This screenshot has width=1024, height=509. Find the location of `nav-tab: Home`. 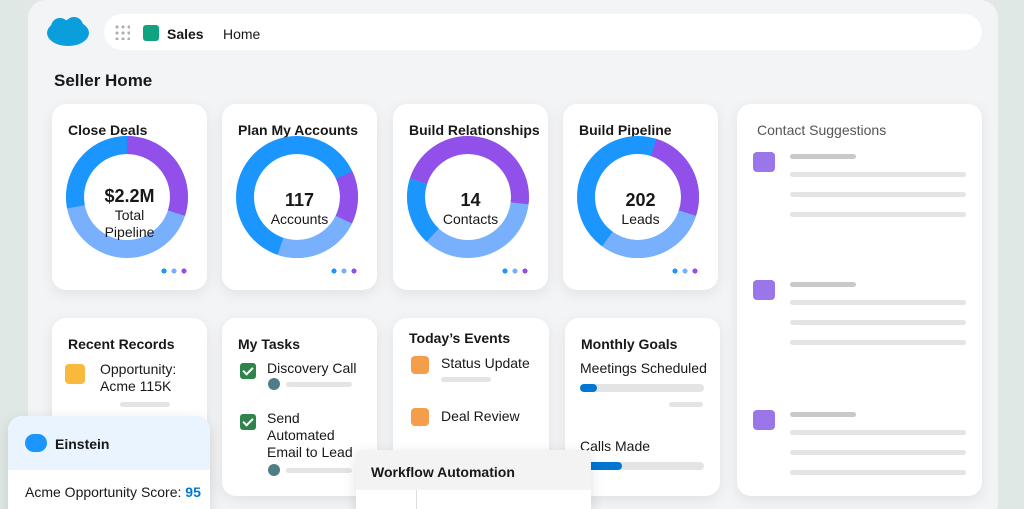

nav-tab: Home is located at coordinates (242, 34).